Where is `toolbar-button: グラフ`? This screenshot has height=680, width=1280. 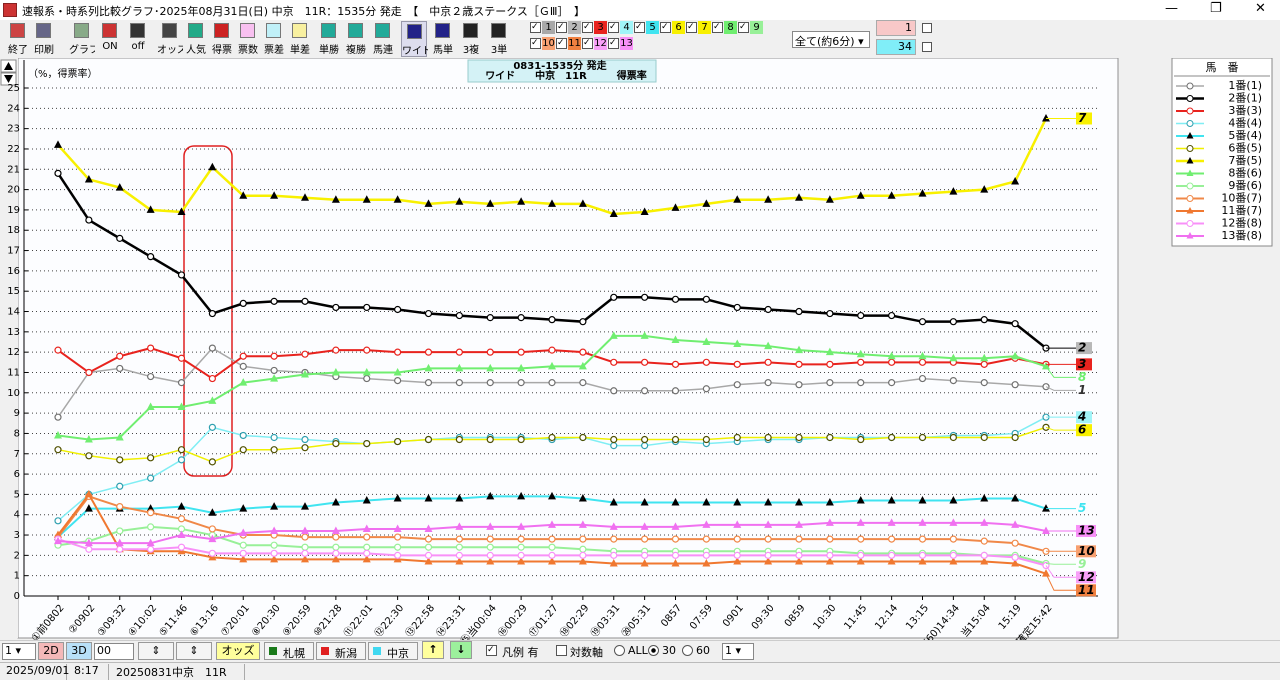 toolbar-button: グラフ is located at coordinates (82, 39).